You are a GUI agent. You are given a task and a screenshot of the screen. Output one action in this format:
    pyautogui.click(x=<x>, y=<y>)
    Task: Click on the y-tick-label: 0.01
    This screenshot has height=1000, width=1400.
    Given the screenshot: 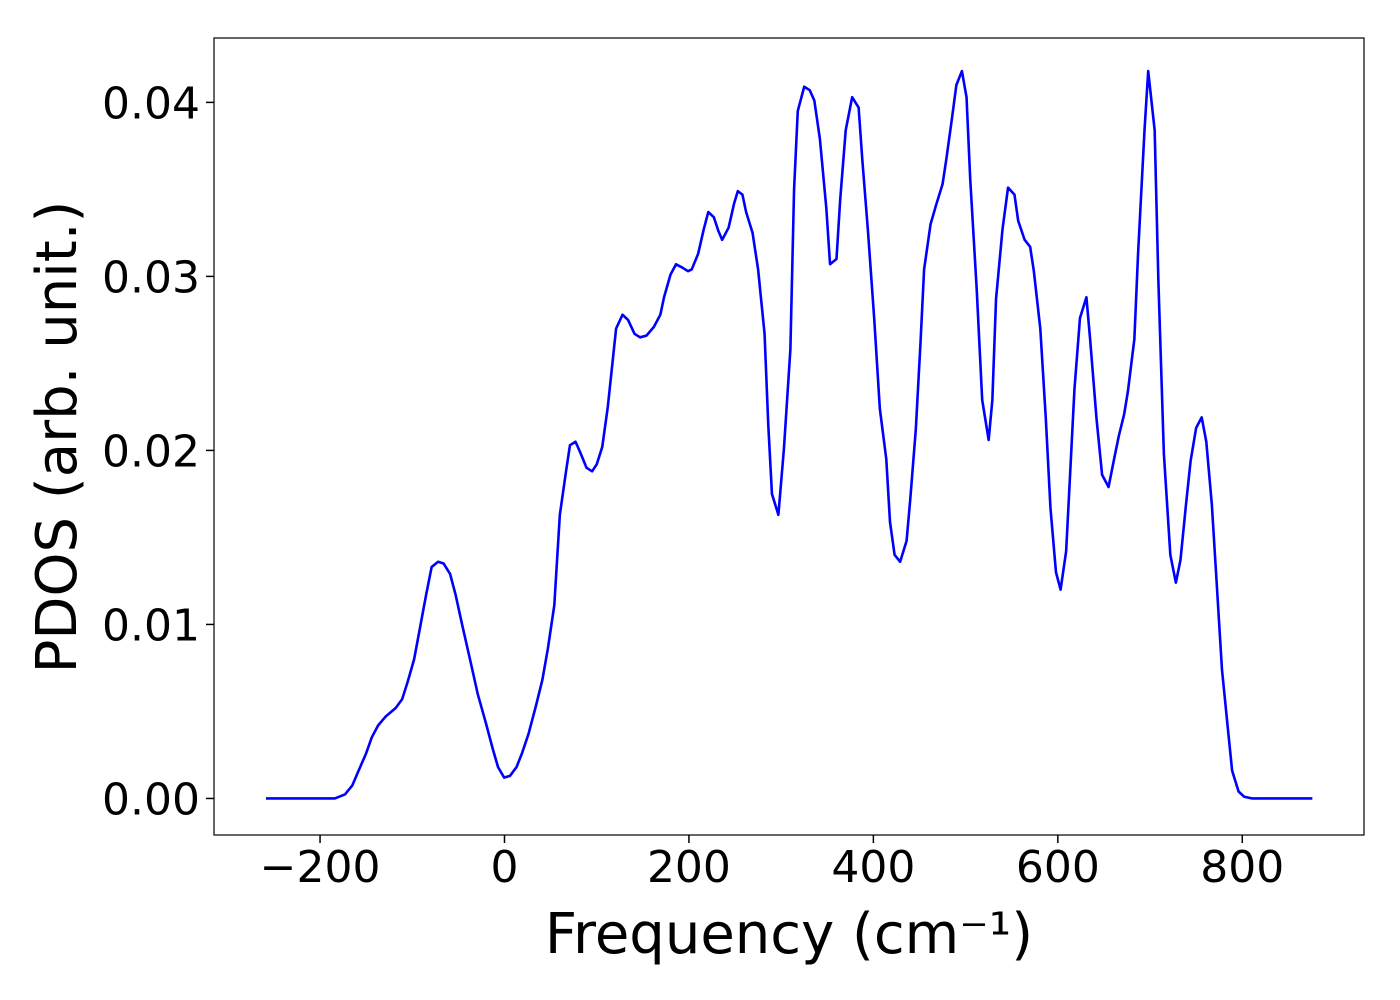 What is the action you would take?
    pyautogui.click(x=151, y=625)
    